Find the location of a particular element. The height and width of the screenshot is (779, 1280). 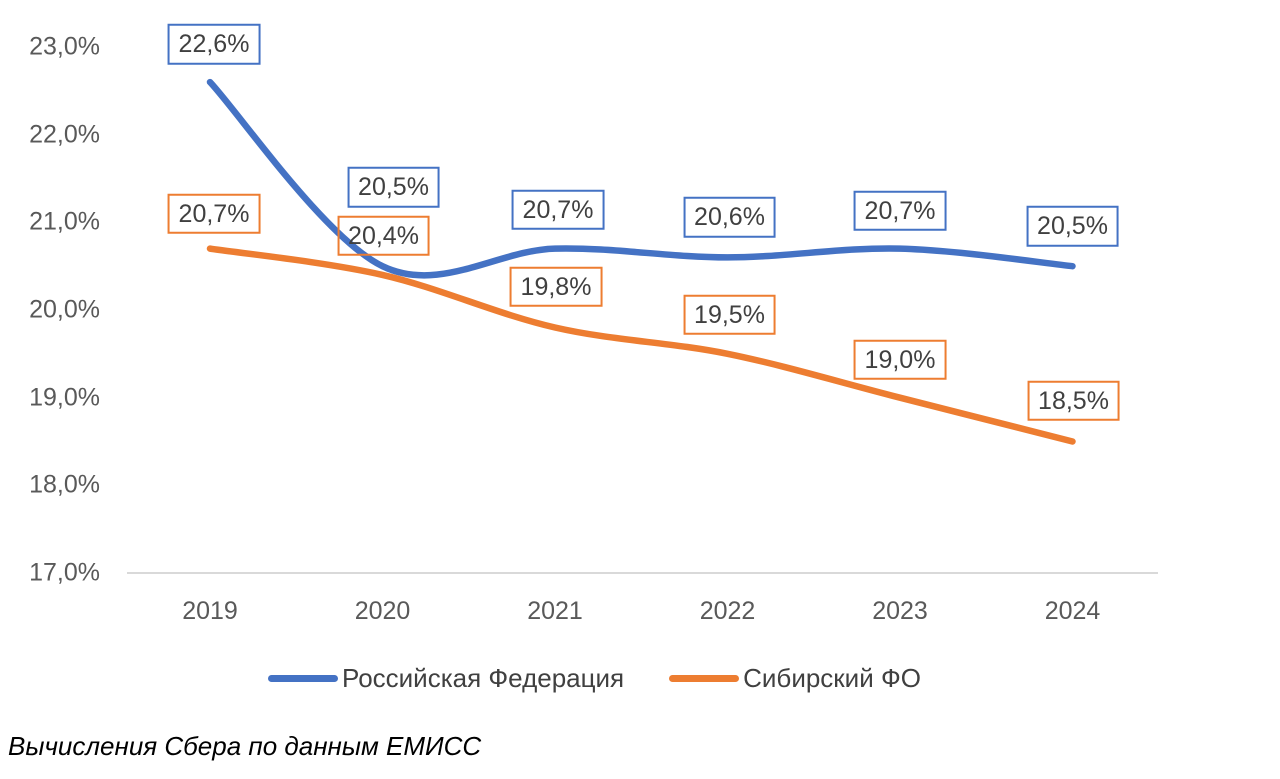

data-label-rf-2021: 20,7% is located at coordinates (558, 209).